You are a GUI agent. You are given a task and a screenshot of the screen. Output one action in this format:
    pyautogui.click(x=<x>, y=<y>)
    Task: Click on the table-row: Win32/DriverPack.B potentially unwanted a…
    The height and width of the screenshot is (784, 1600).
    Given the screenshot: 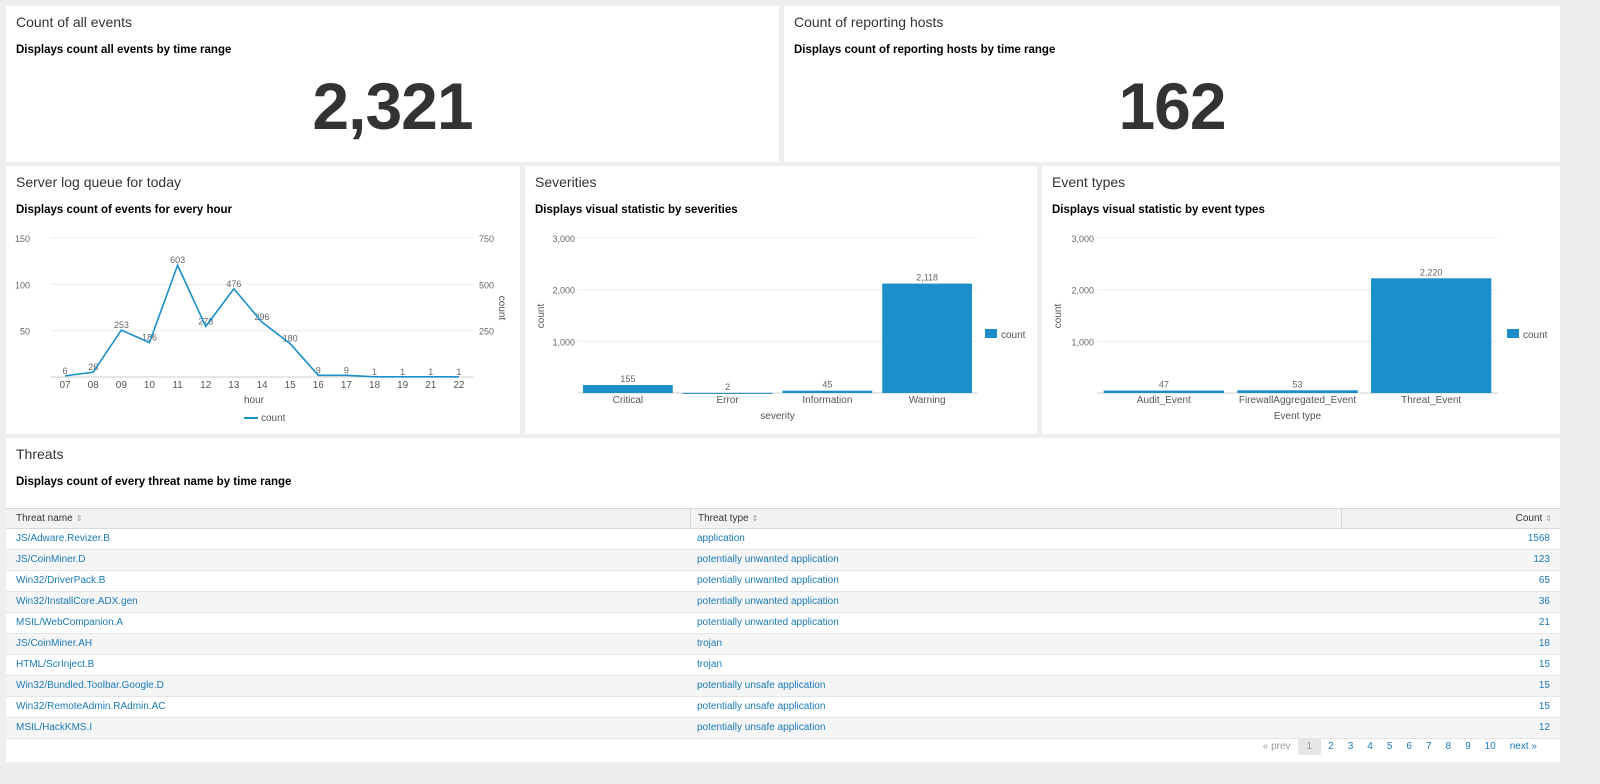 What is the action you would take?
    pyautogui.click(x=783, y=581)
    